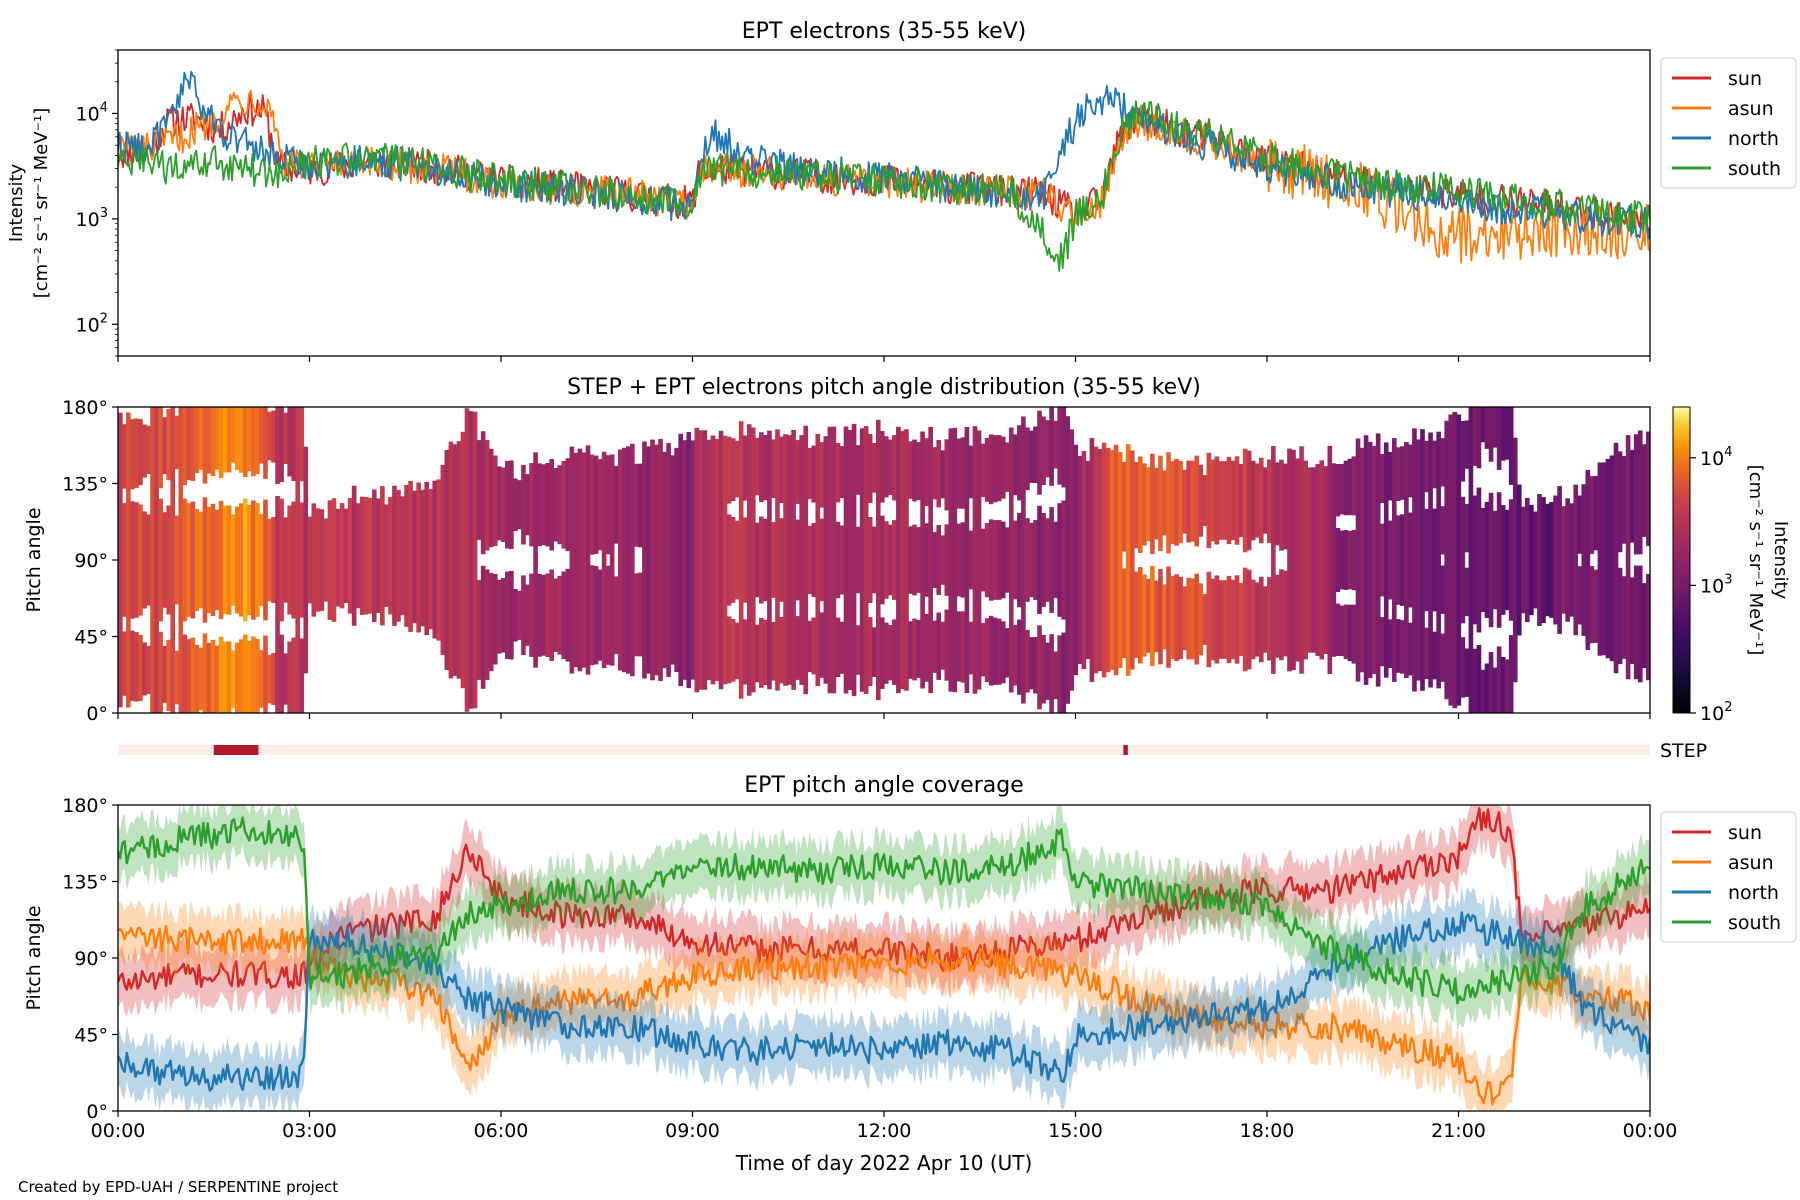  I want to click on y-tick-label: 45°, so click(91, 638).